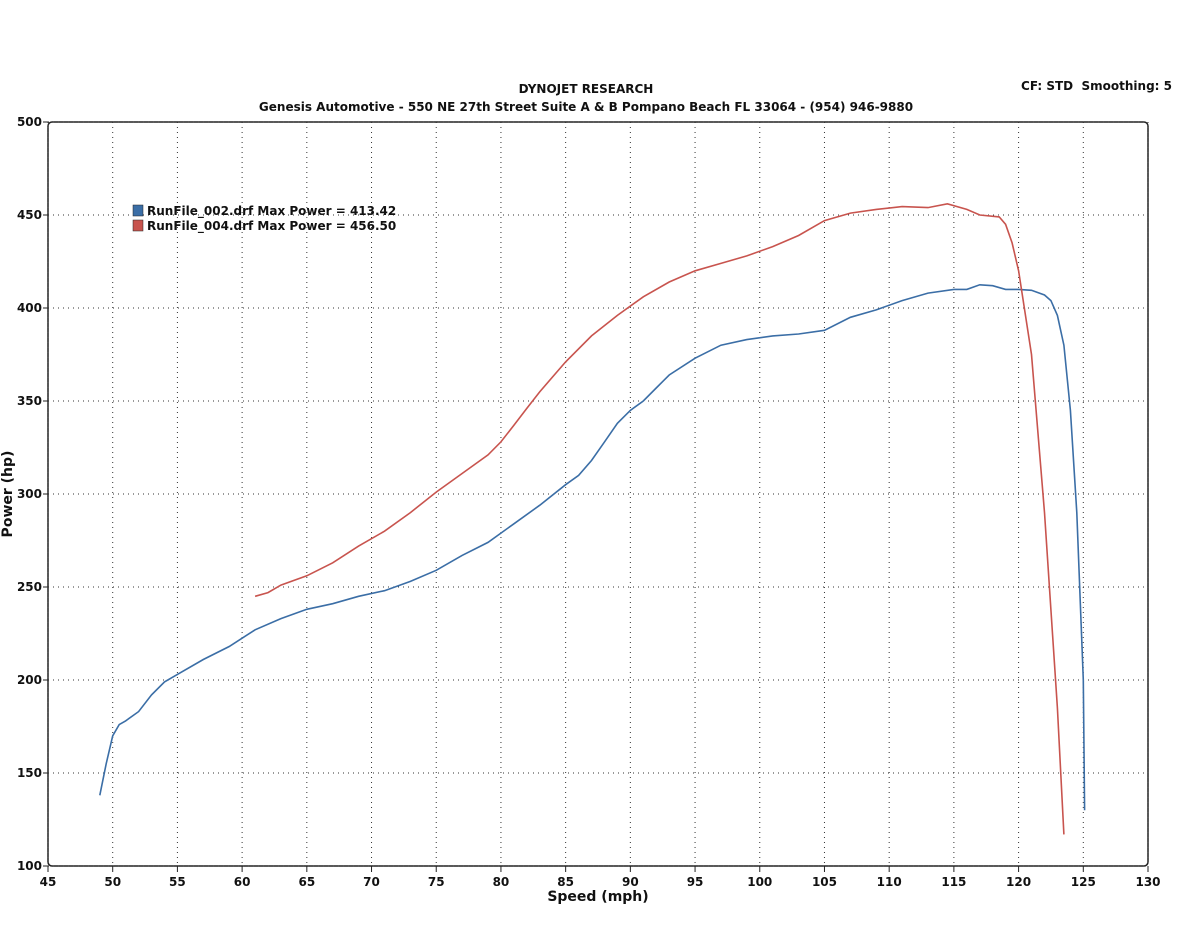 This screenshot has width=1200, height=939. I want to click on y-tick-label: 300, so click(29, 494).